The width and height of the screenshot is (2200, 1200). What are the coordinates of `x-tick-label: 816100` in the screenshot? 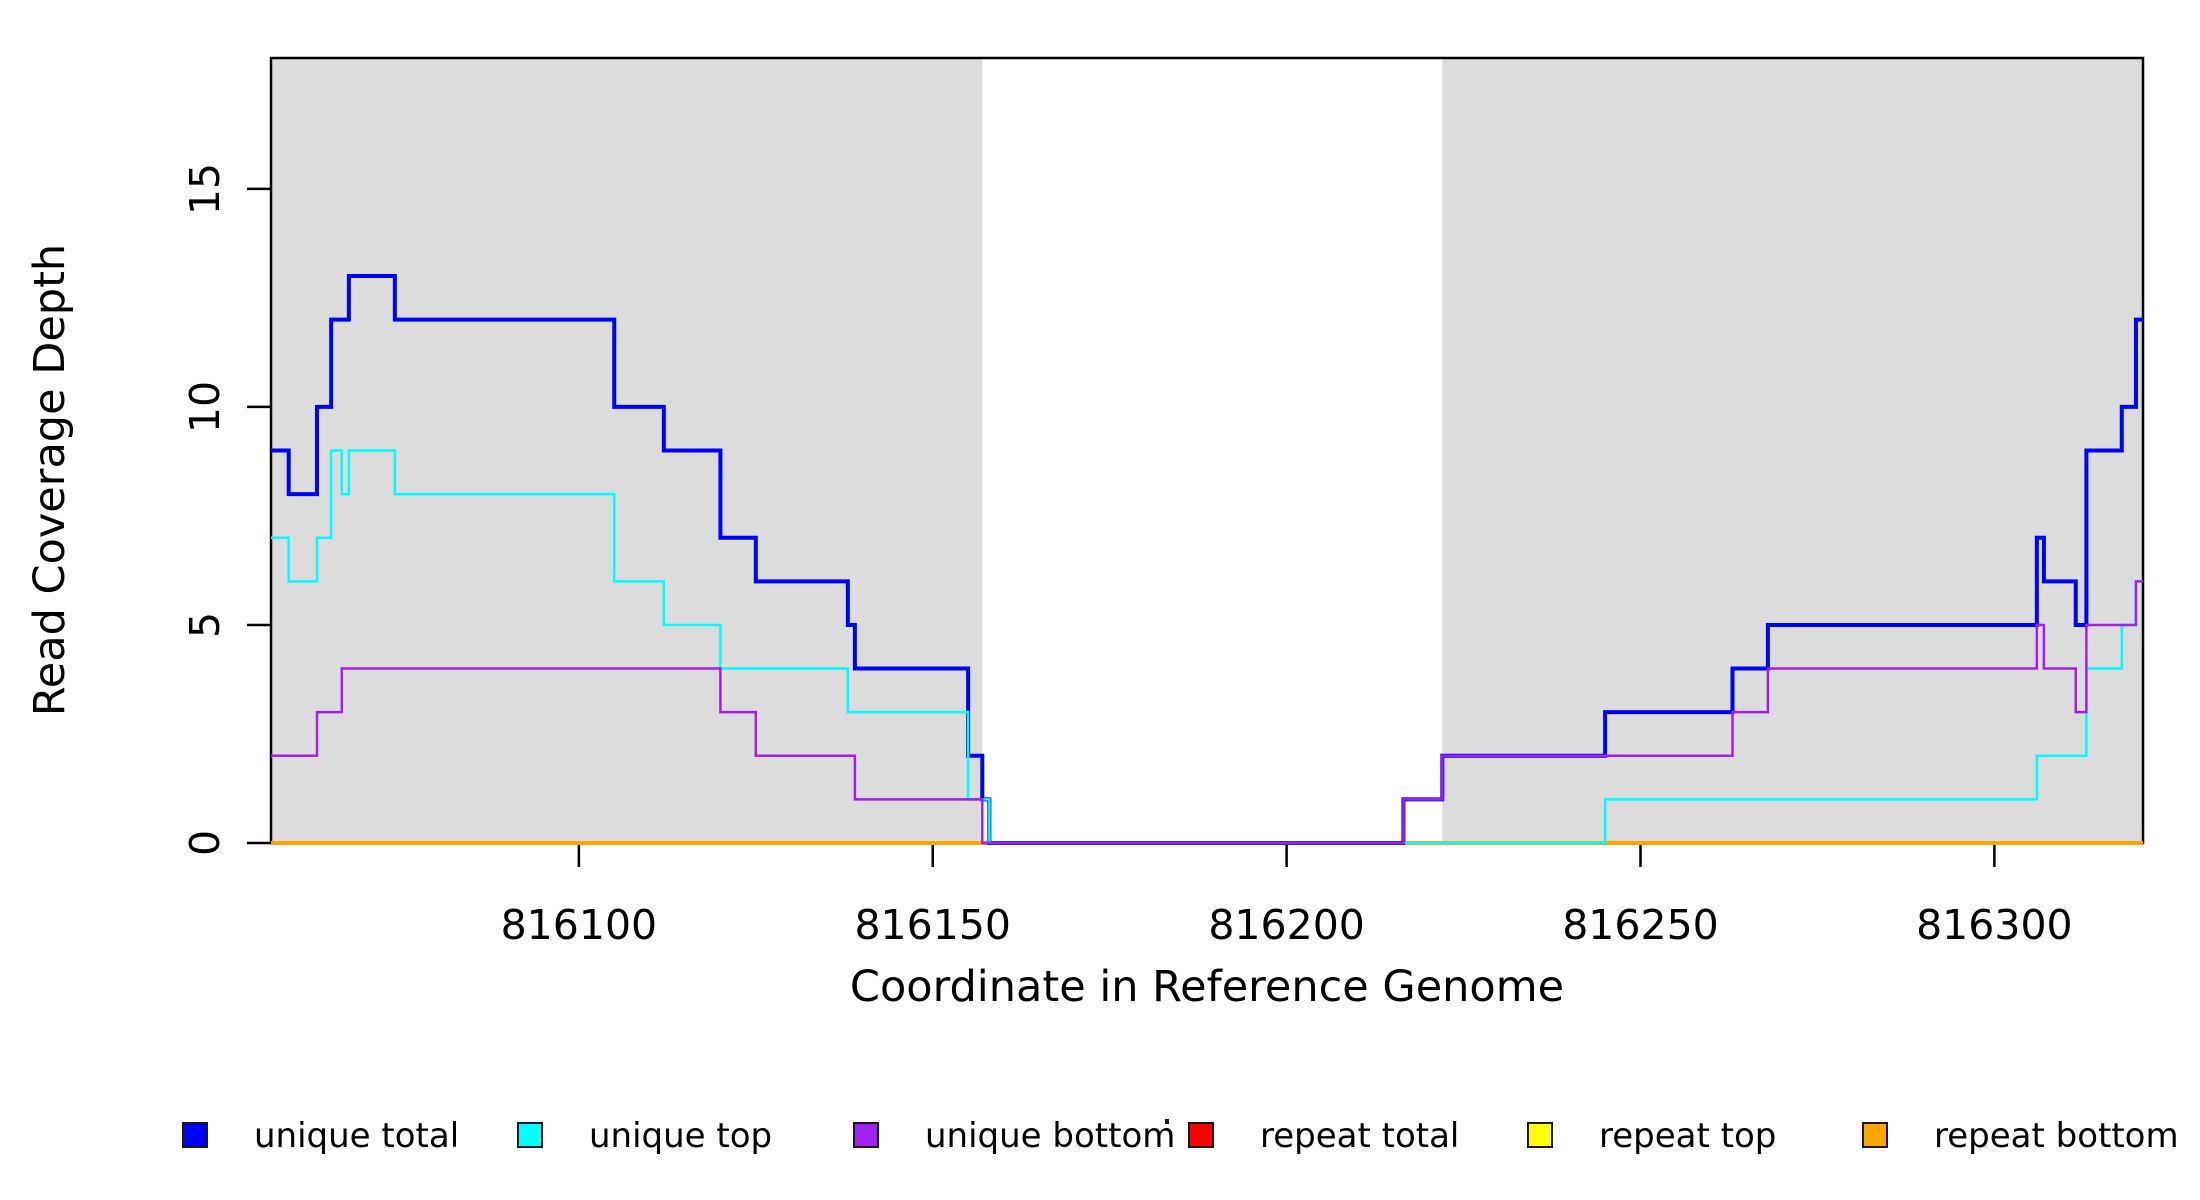 It's located at (579, 925).